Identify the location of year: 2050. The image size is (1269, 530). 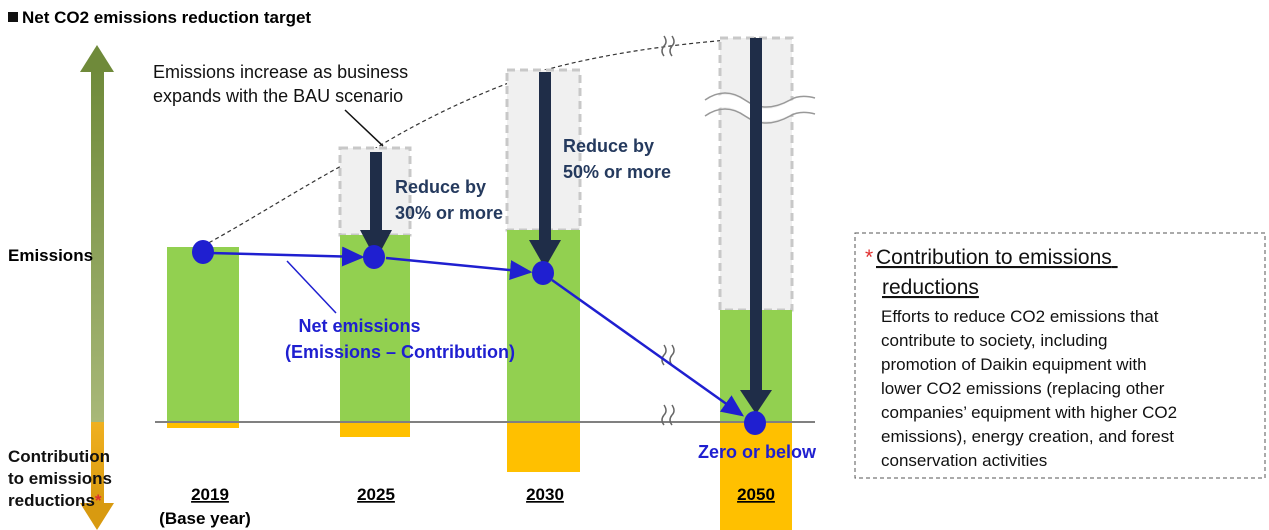
(756, 494).